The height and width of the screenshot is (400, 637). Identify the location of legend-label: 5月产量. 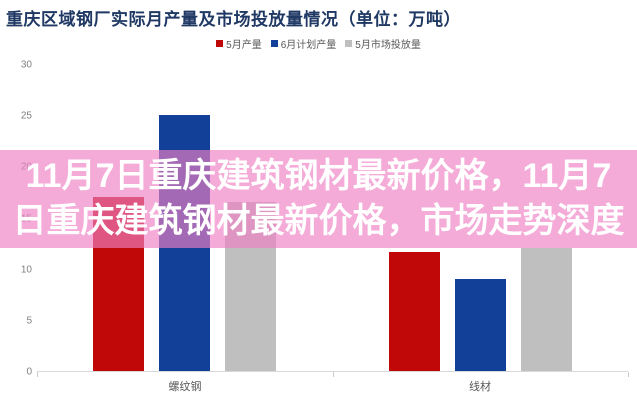
(244, 45).